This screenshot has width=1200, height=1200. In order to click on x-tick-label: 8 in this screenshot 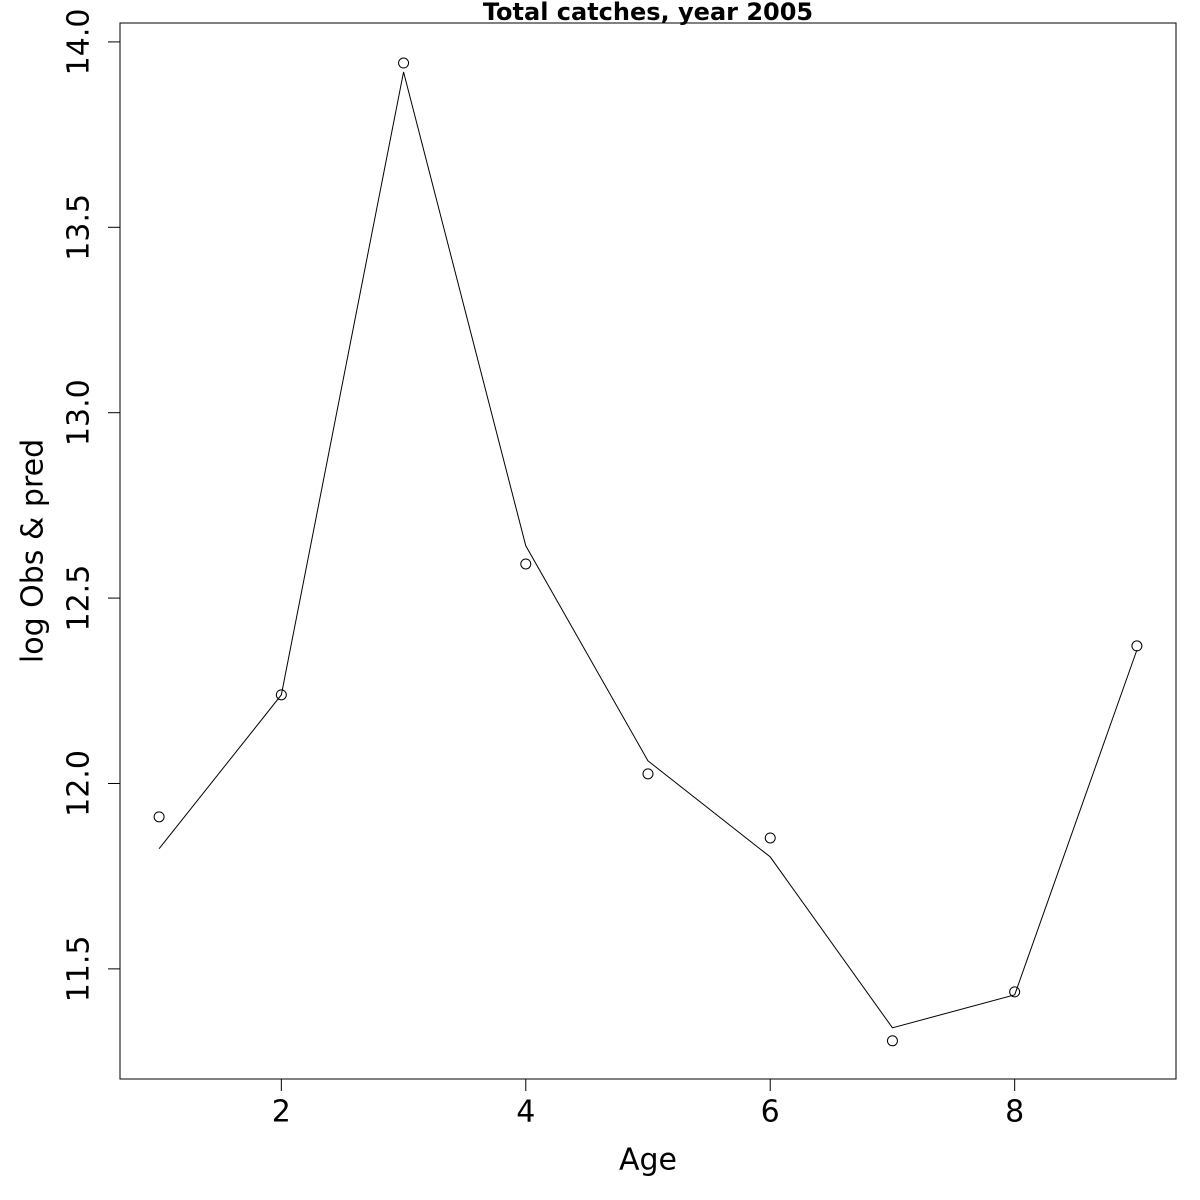, I will do `click(1014, 1112)`.